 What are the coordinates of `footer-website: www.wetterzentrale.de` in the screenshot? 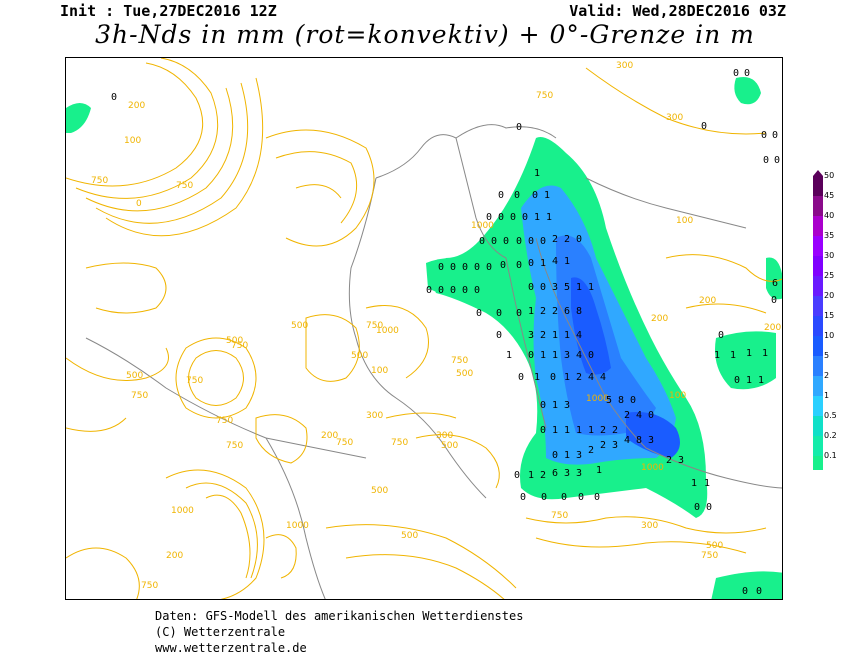 It's located at (231, 648).